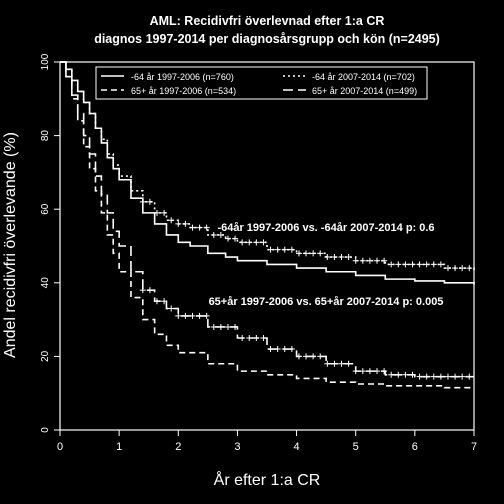 The width and height of the screenshot is (504, 504). Describe the element at coordinates (45, 283) in the screenshot. I see `y-tick-label: 40` at that location.